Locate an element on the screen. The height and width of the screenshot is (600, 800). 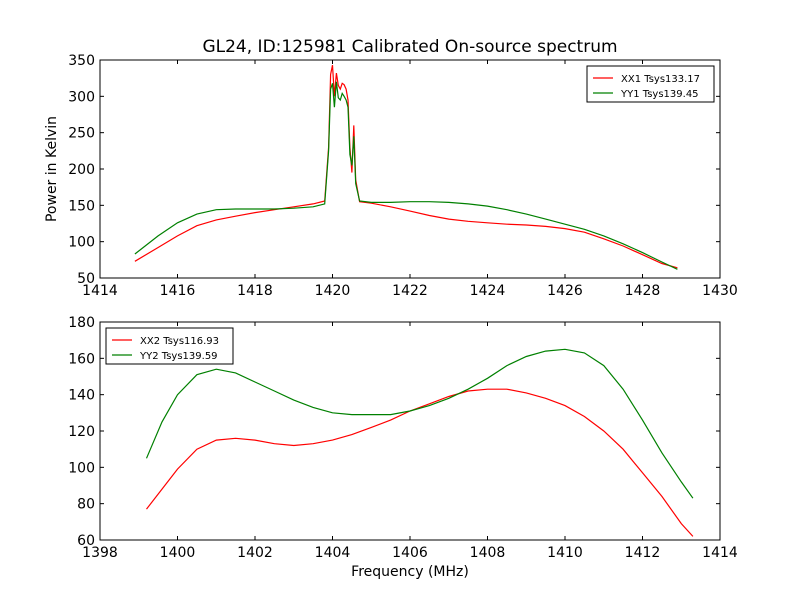
legend-entry: XX2 Tsys116.93 is located at coordinates (179, 341).